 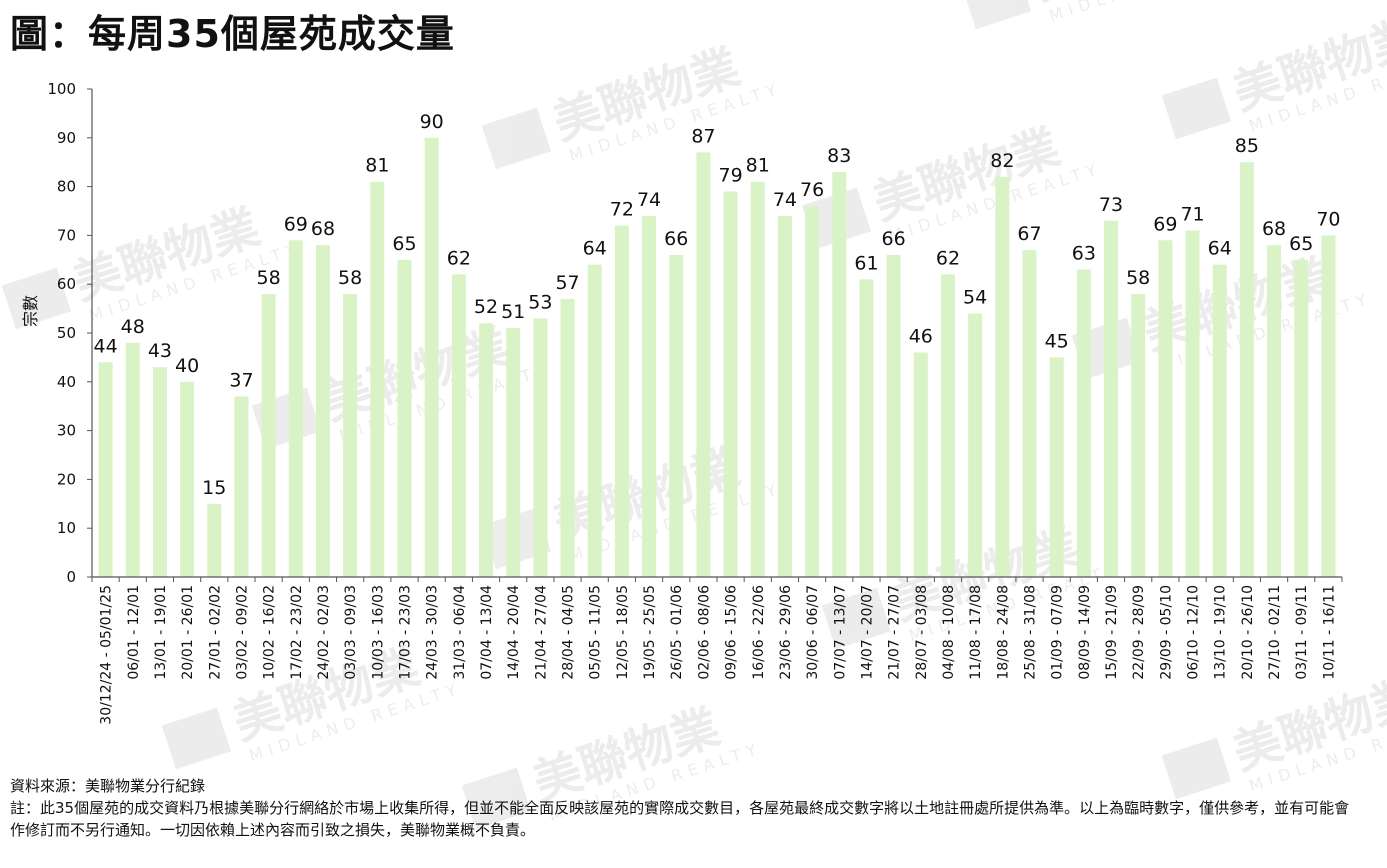 I want to click on y-tick-label: 50, so click(x=66, y=333).